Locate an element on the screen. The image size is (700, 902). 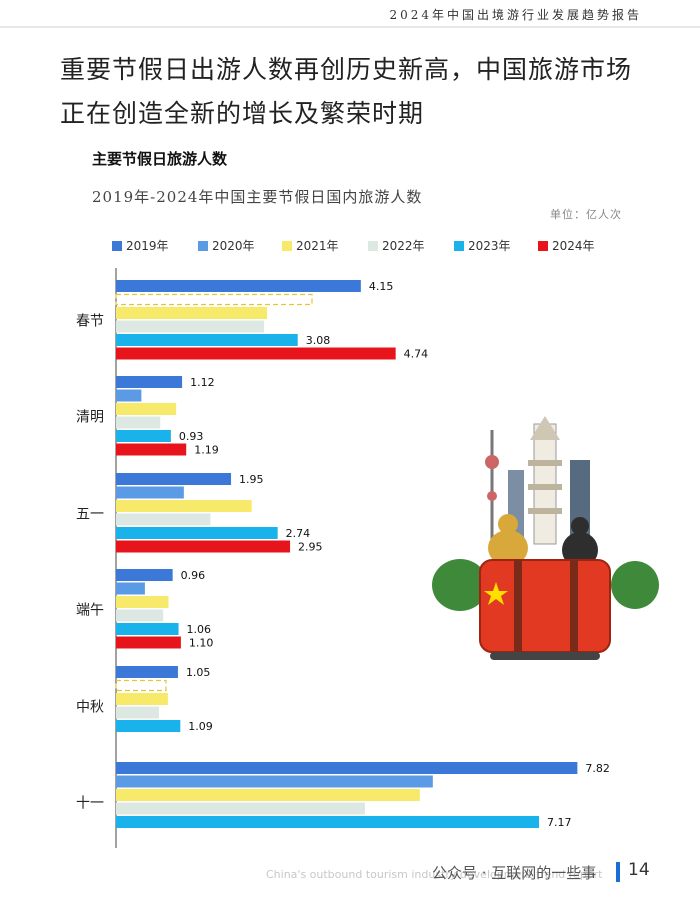
bar-2022年-中秋 is located at coordinates (138, 712).